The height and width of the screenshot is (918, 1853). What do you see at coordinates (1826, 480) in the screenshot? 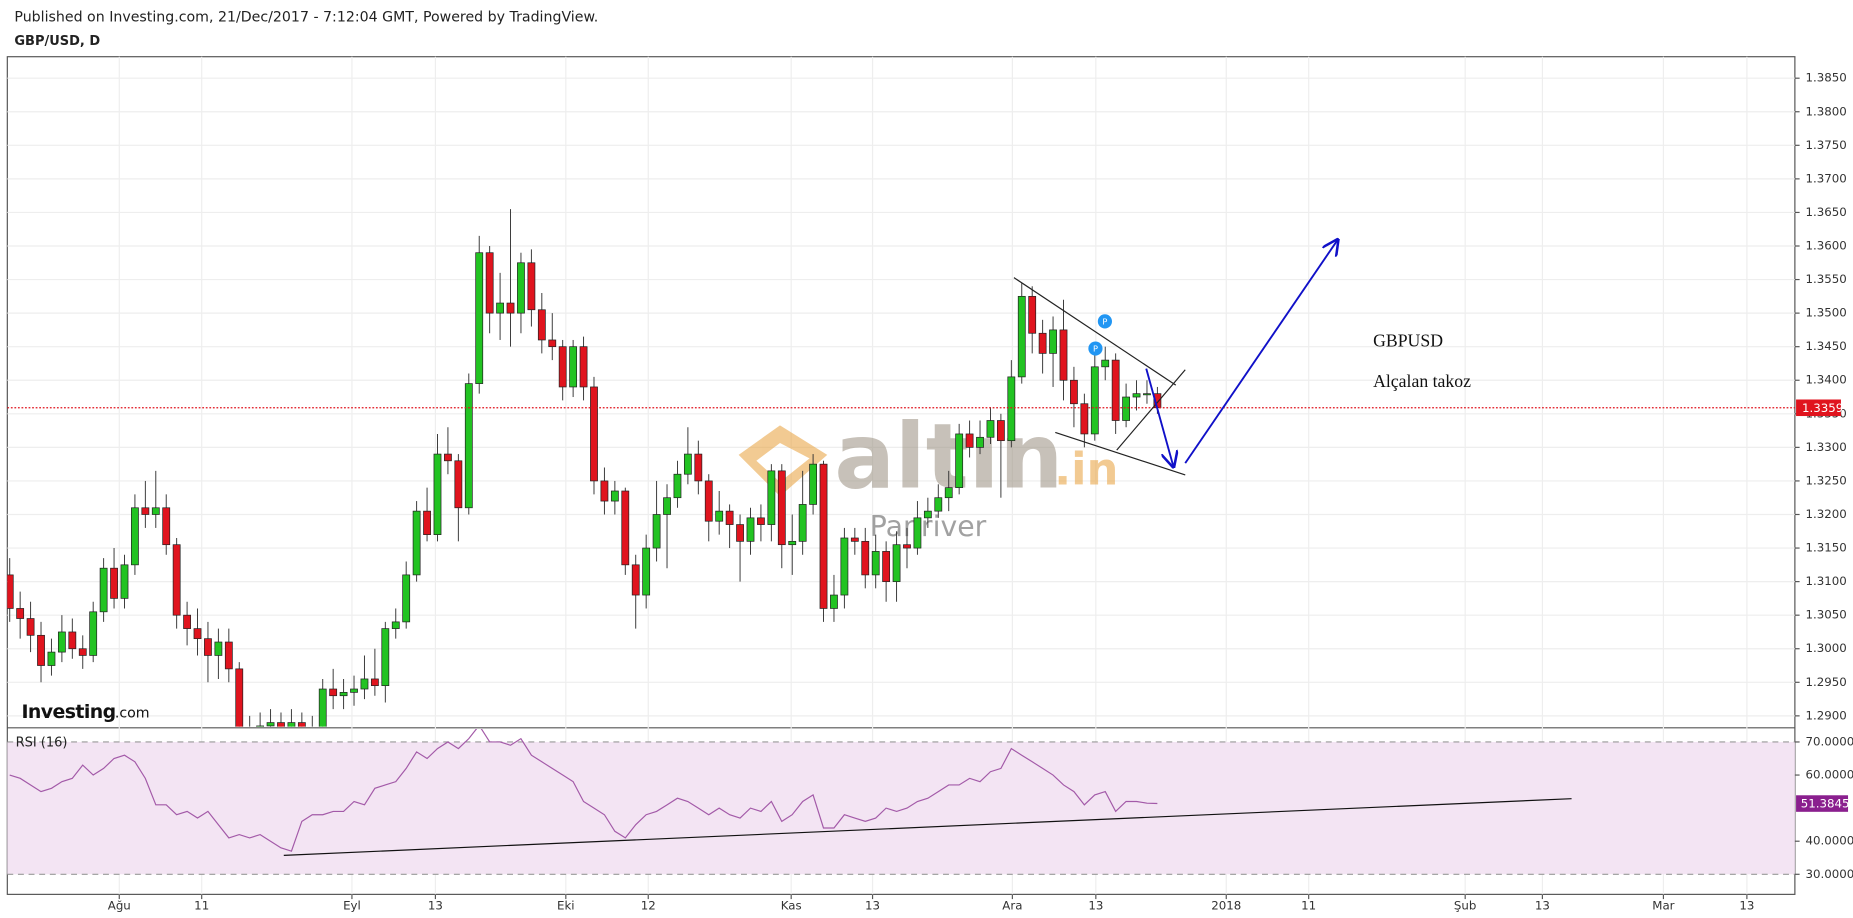
I see `y-tick-label: 1.3250` at bounding box center [1826, 480].